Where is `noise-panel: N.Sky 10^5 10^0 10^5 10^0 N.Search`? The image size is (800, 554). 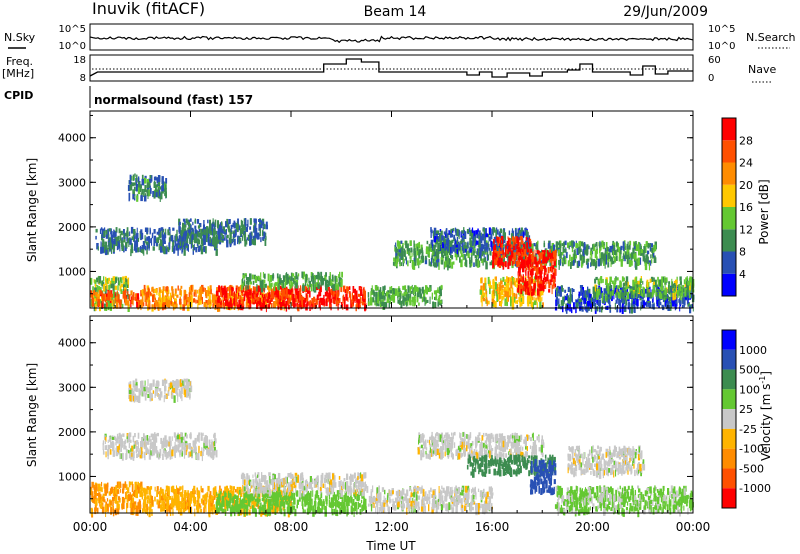 noise-panel: N.Sky 10^5 10^0 10^5 10^0 N.Search is located at coordinates (400, 37).